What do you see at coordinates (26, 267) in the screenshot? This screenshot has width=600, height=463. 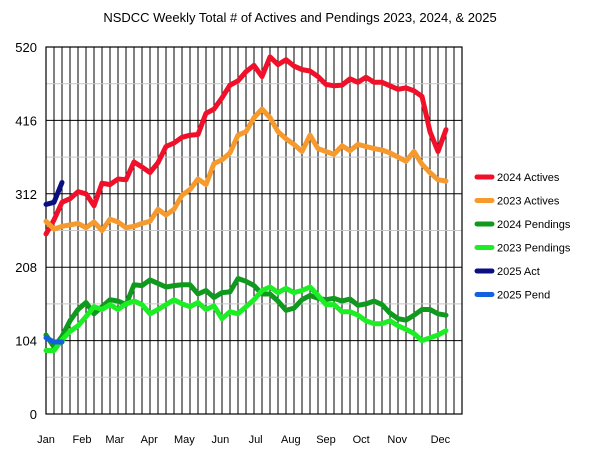 I see `y-tick-label: 208` at bounding box center [26, 267].